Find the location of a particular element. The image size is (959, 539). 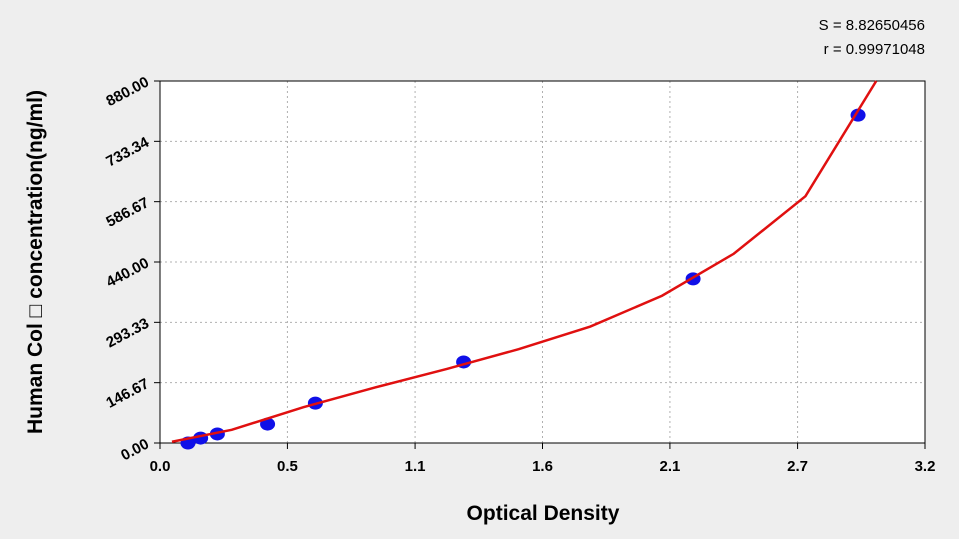

y-tick-label: 293.33 is located at coordinates (127, 333).